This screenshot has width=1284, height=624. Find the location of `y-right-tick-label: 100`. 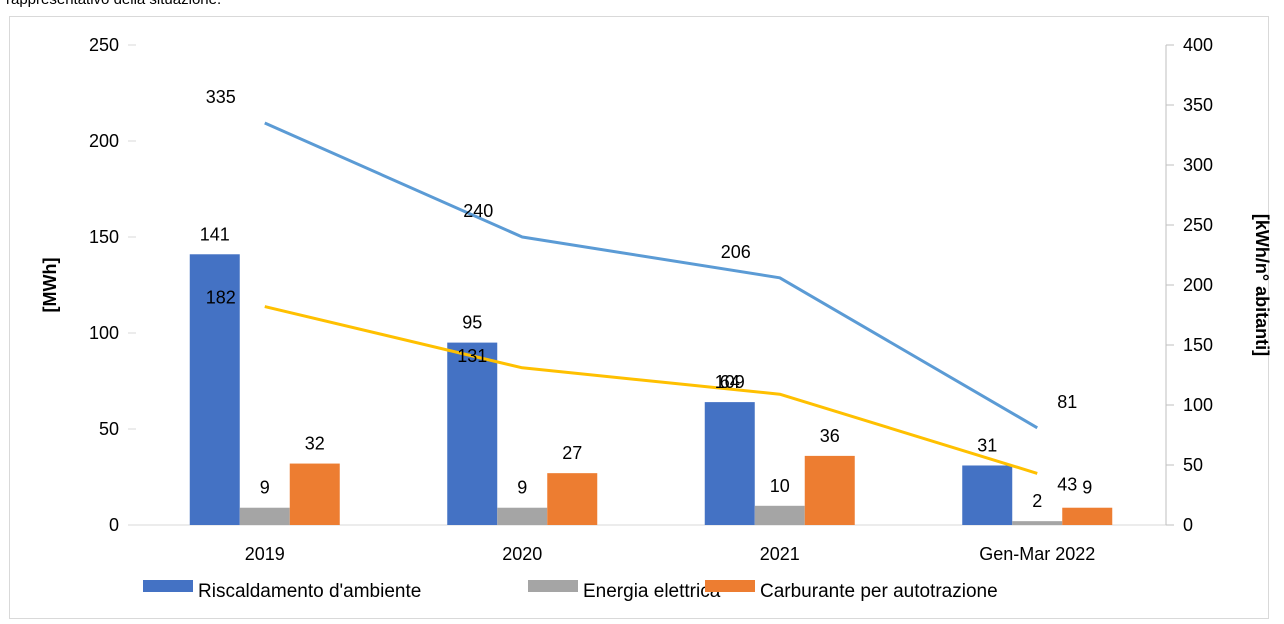

y-right-tick-label: 100 is located at coordinates (1198, 405).